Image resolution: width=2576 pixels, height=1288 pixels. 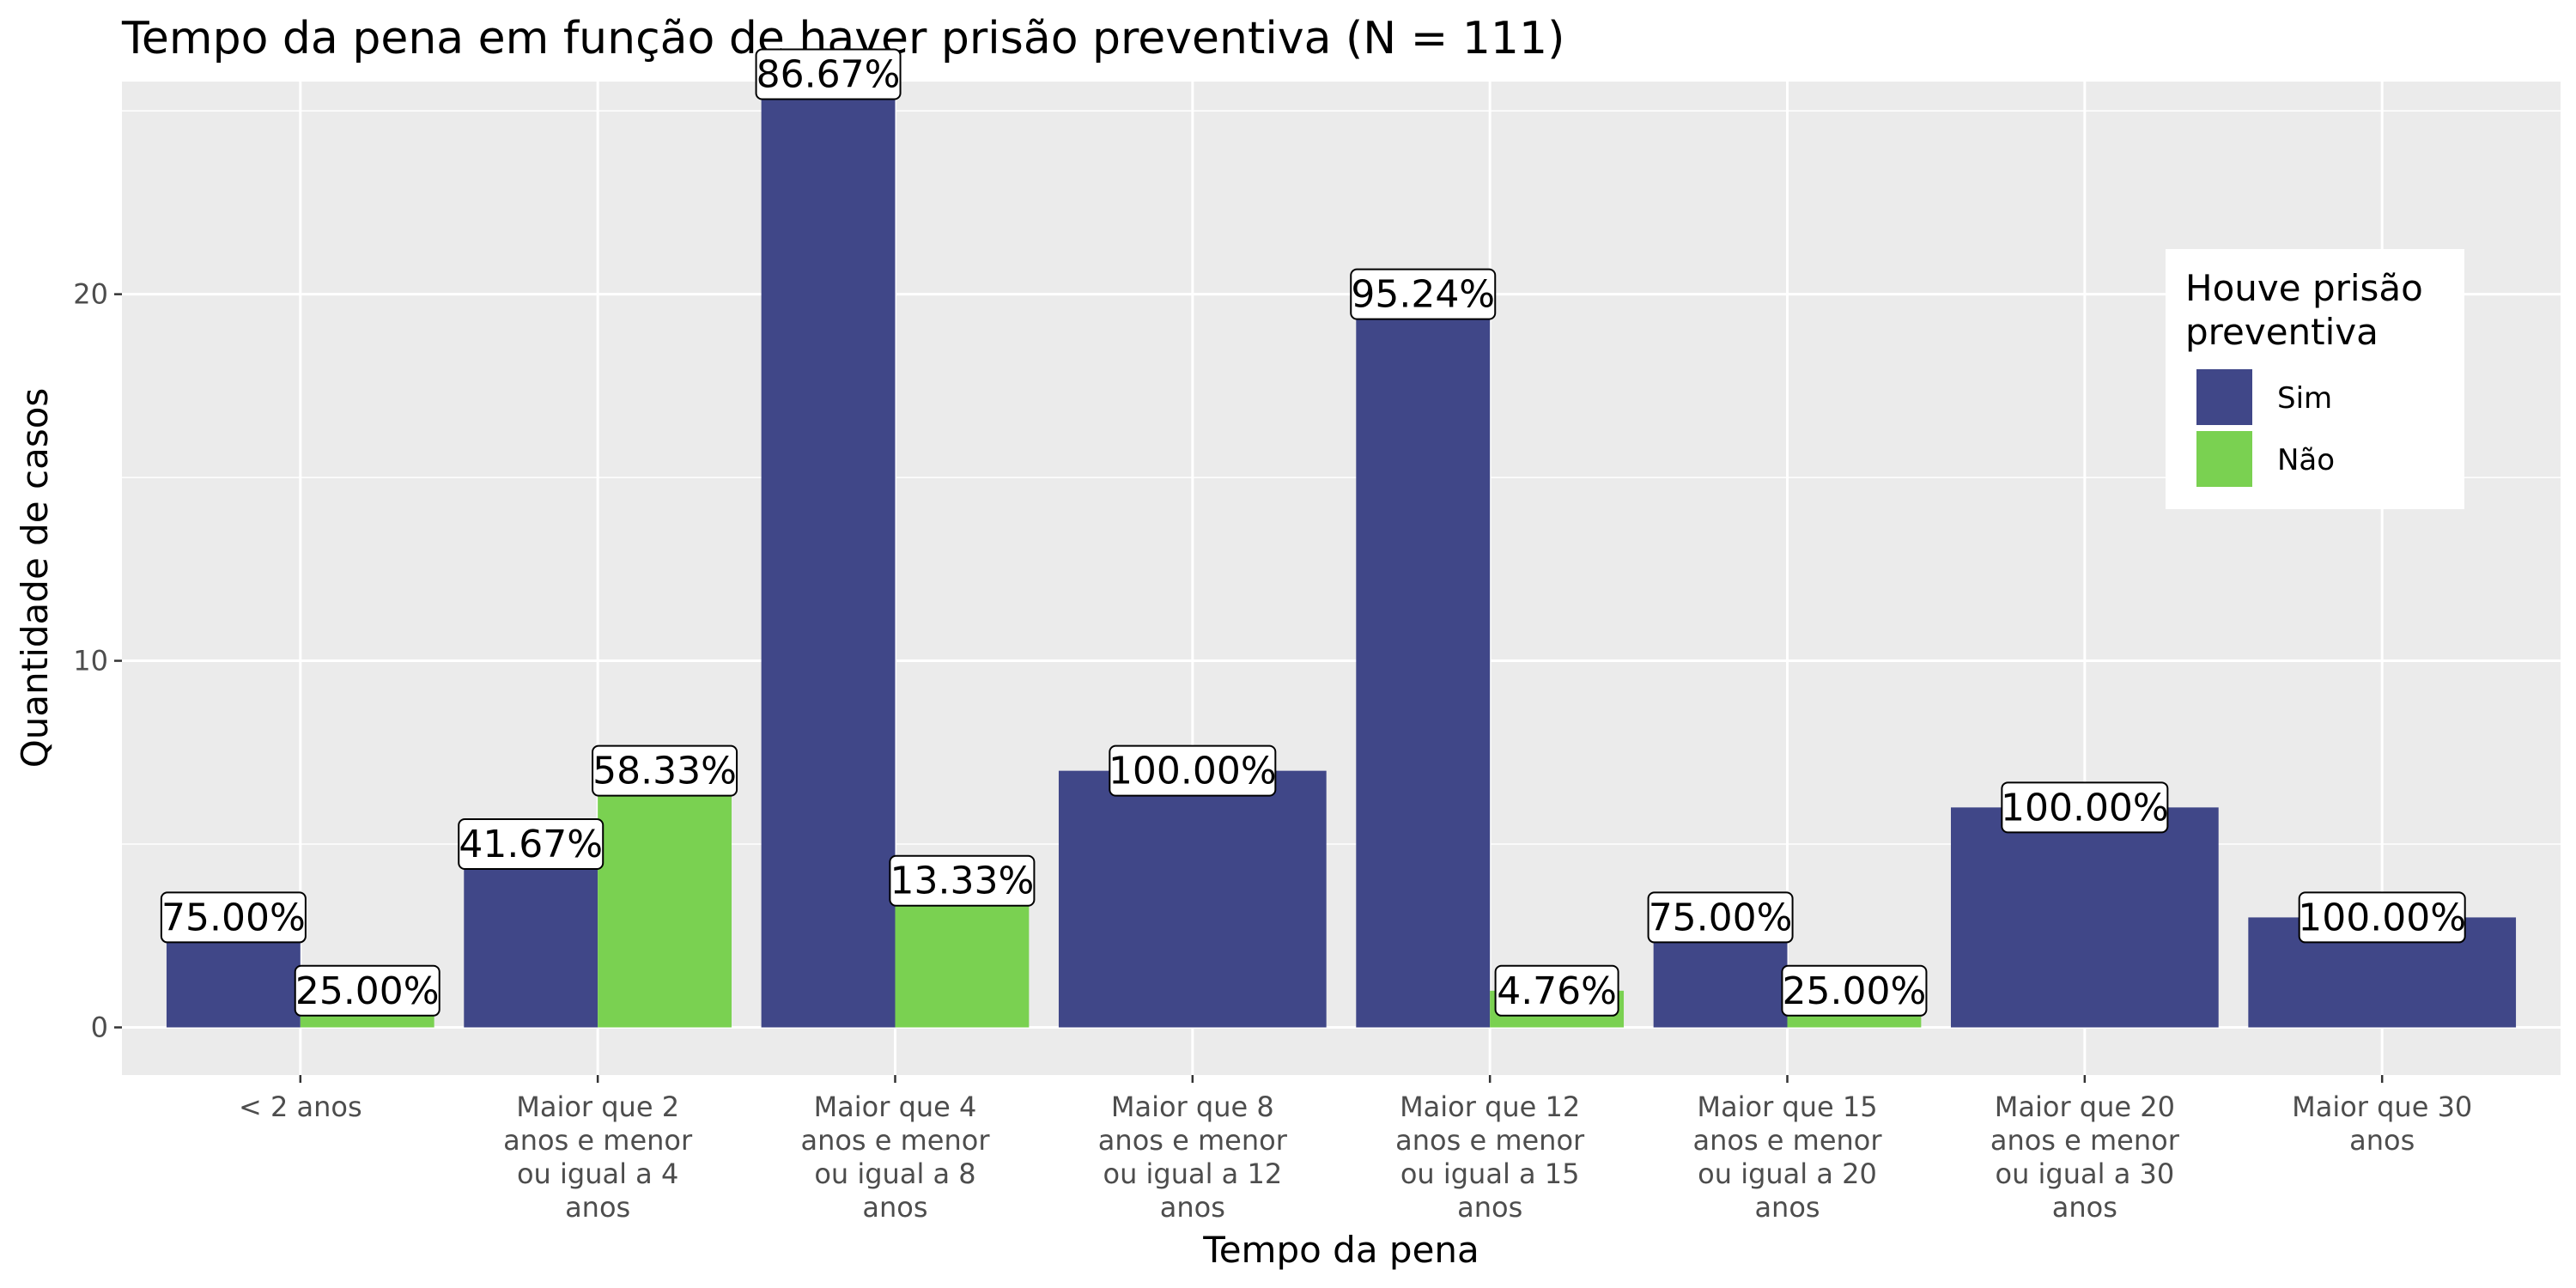 I want to click on y-tick-label: 20, so click(x=90, y=294).